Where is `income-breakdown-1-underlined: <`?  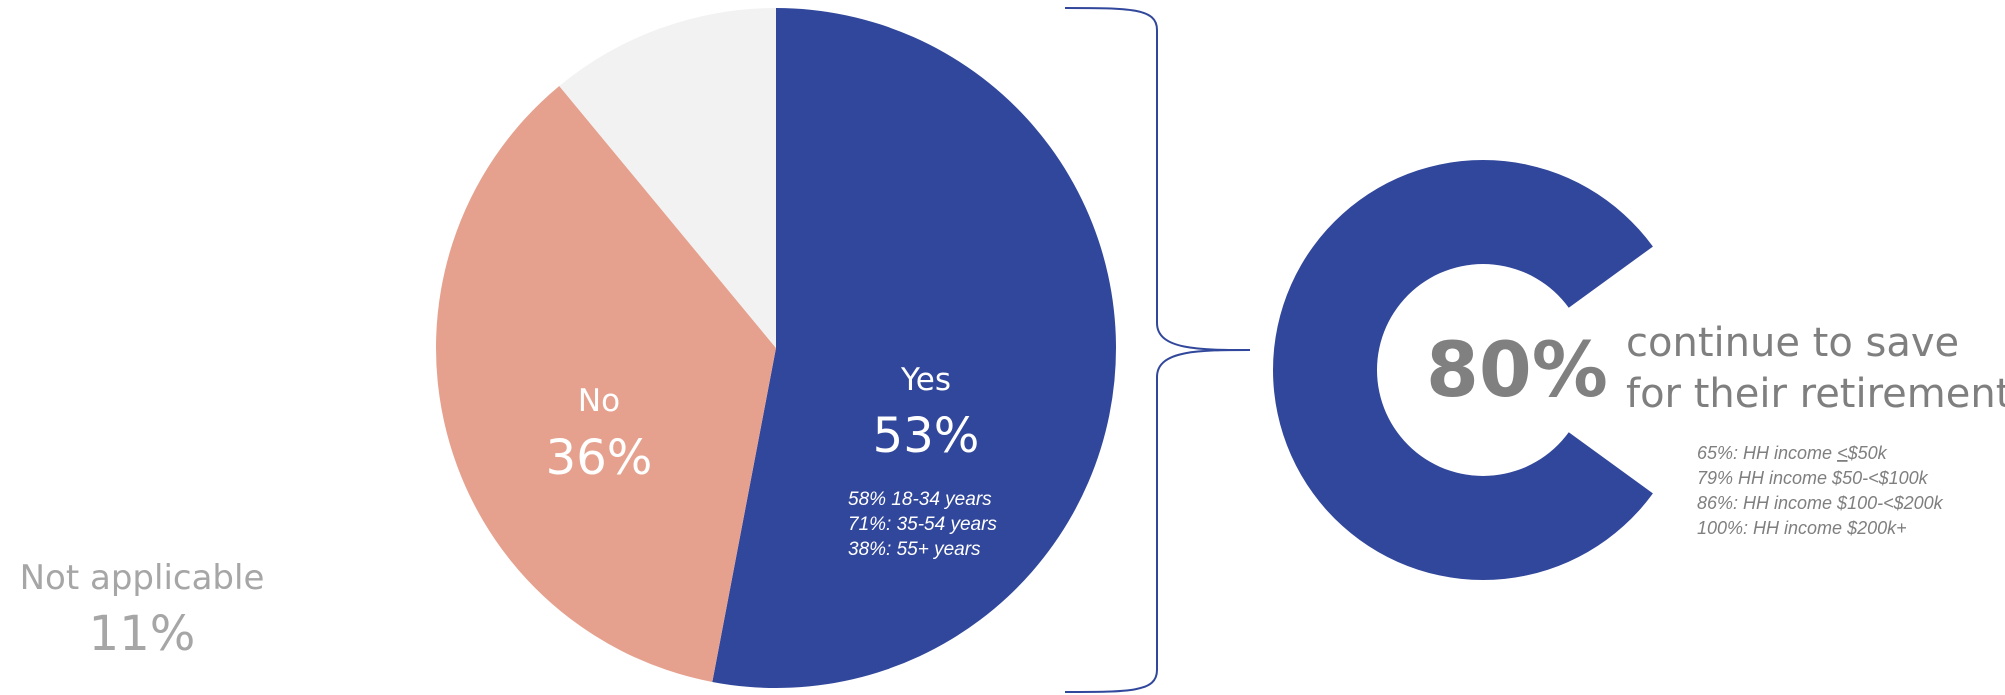 income-breakdown-1-underlined: < is located at coordinates (1842, 453).